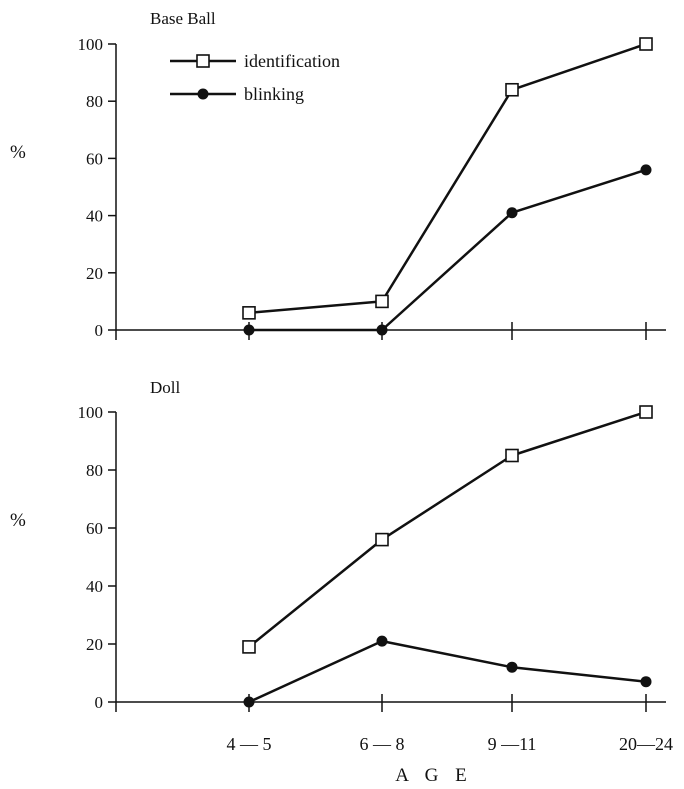  Describe the element at coordinates (512, 744) in the screenshot. I see `x-tick-label: 9 —11` at that location.